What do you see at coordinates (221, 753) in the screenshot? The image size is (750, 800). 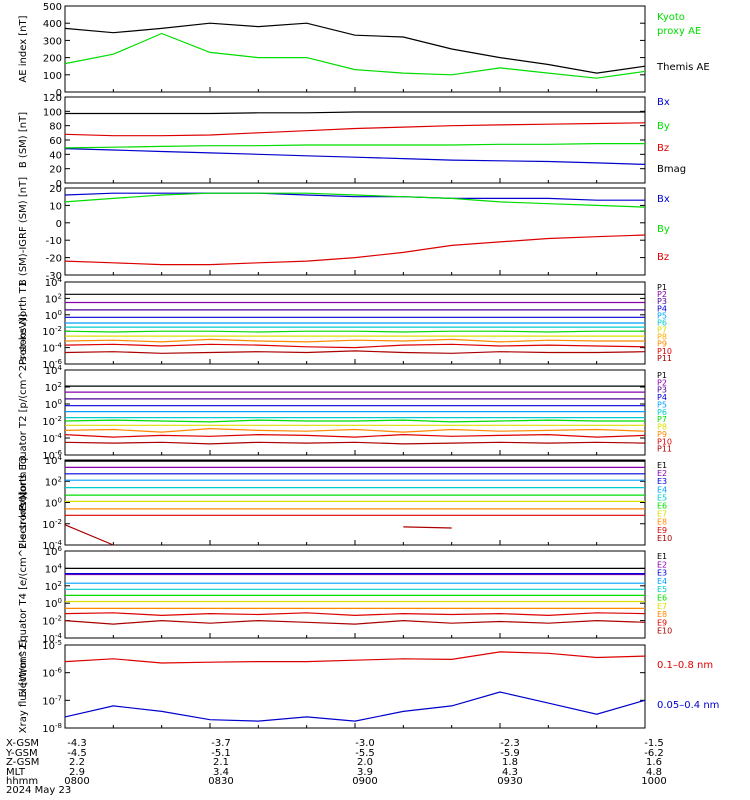 I see `footer-value: -5.1` at bounding box center [221, 753].